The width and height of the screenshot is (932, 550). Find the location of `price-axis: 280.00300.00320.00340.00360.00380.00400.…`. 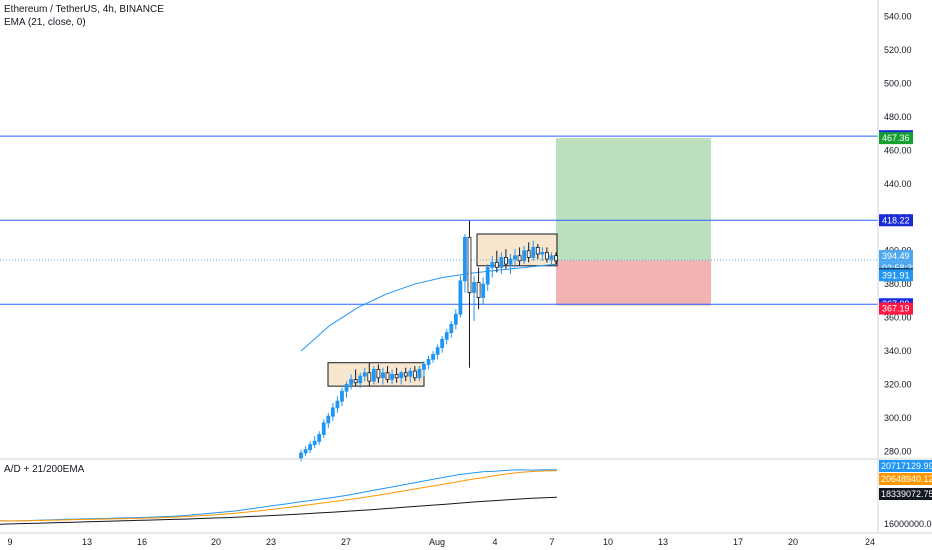

price-axis: 280.00300.00320.00340.00360.00380.00400.… is located at coordinates (898, 234).